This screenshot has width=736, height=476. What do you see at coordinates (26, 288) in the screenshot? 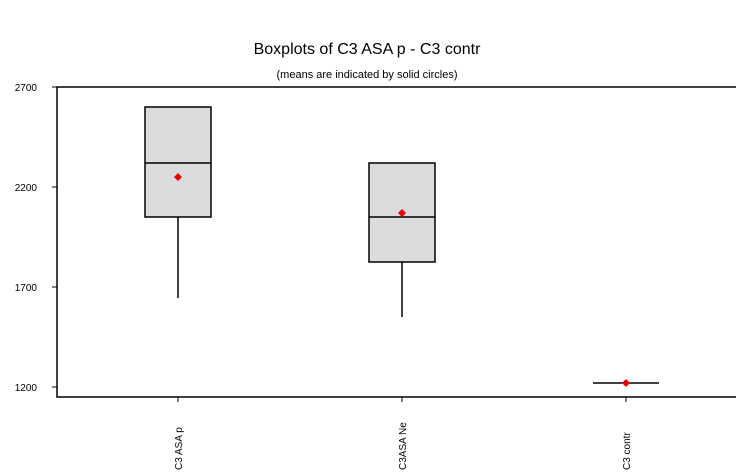
I see `y-tick-label: 1700` at bounding box center [26, 288].